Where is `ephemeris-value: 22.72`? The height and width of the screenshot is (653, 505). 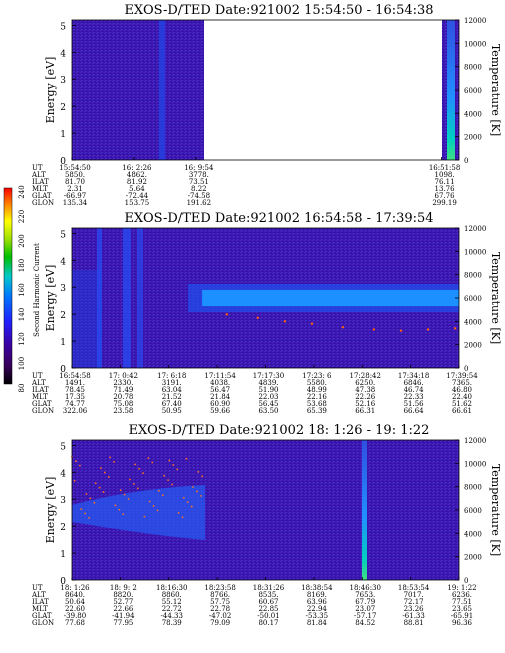
ephemeris-value: 22.72 is located at coordinates (172, 609).